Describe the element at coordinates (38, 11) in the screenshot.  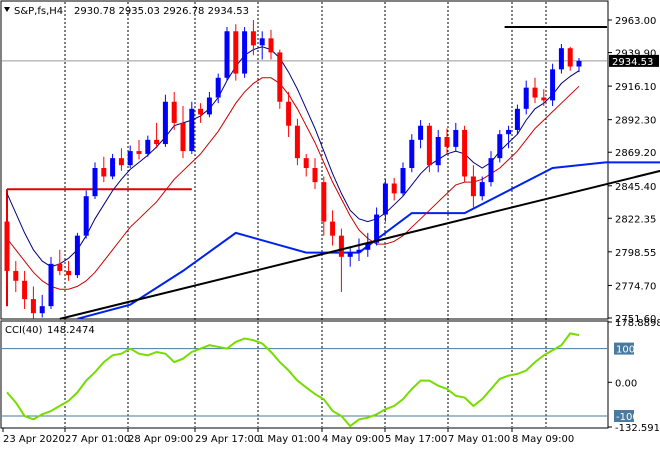
I see `symbol-label: S&P,fs,H4` at that location.